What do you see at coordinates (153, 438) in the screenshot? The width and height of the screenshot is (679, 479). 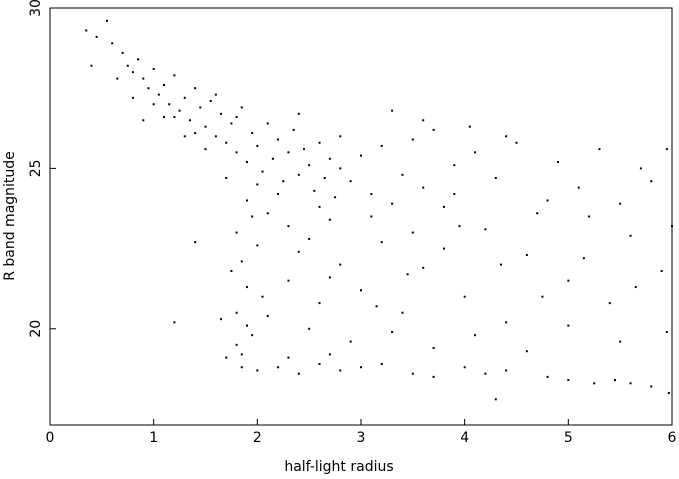 I see `x-tick-label: 1` at bounding box center [153, 438].